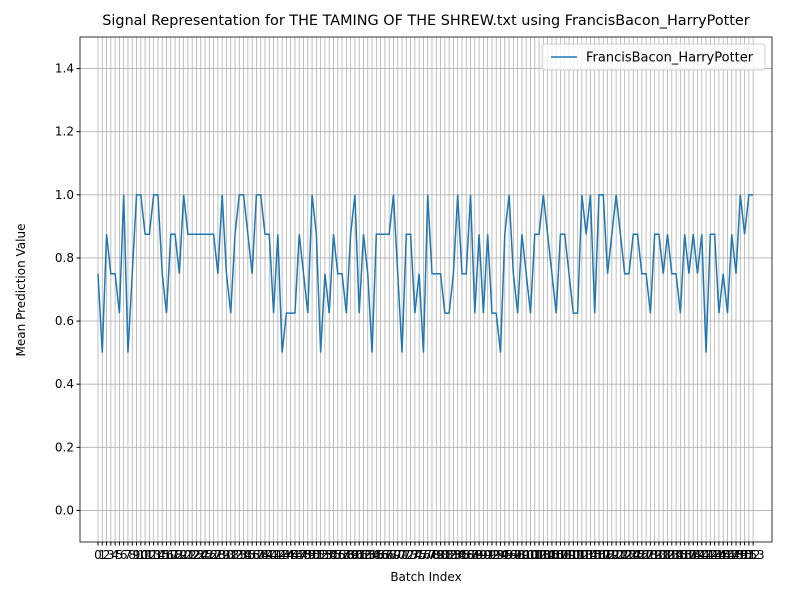 The height and width of the screenshot is (600, 800). I want to click on x-tick-label: 70, so click(397, 555).